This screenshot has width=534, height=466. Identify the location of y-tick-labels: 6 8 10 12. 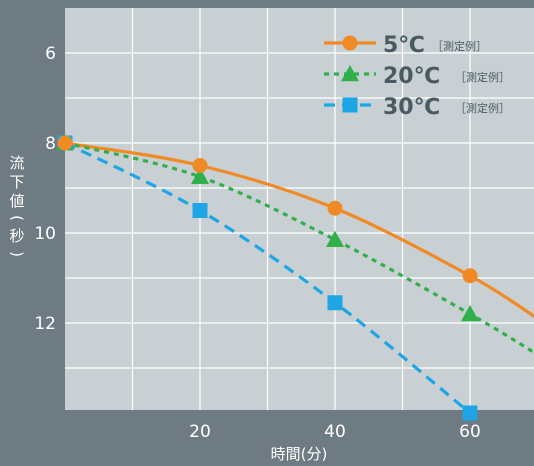
(45, 189).